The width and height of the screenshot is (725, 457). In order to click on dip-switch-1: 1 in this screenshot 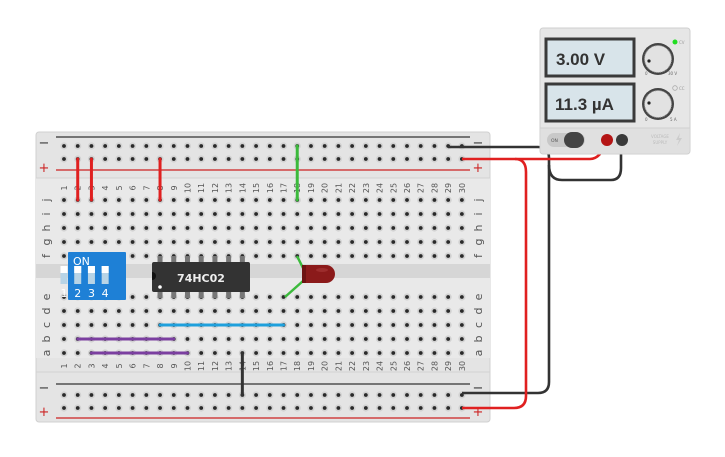, I will do `click(64, 283)`.